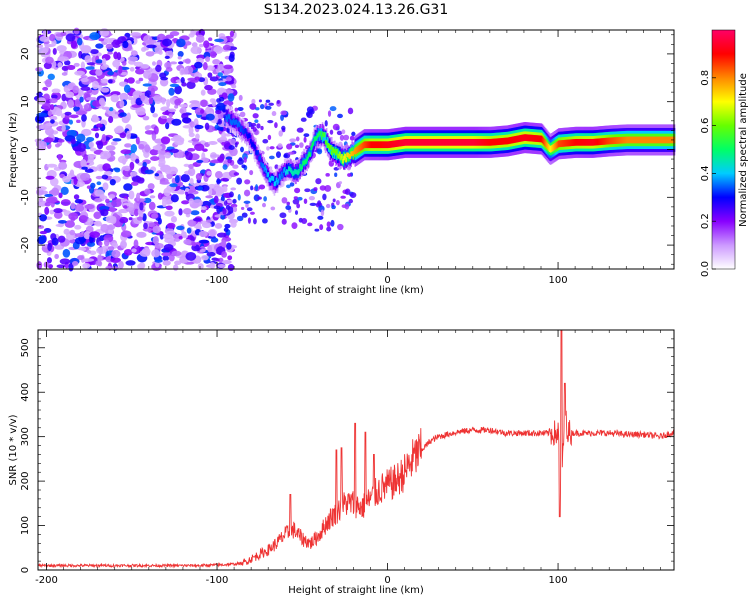 The image size is (750, 600). What do you see at coordinates (217, 580) in the screenshot?
I see `x-tick-label: -100` at bounding box center [217, 580].